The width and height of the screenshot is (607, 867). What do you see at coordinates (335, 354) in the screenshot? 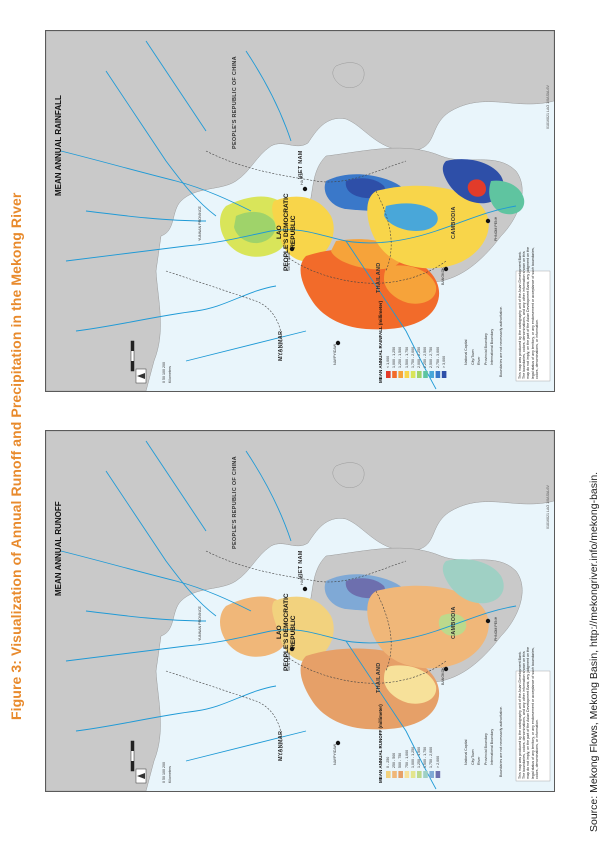
I see `label-naypyidaw: NAYPYIDAW` at bounding box center [335, 354].